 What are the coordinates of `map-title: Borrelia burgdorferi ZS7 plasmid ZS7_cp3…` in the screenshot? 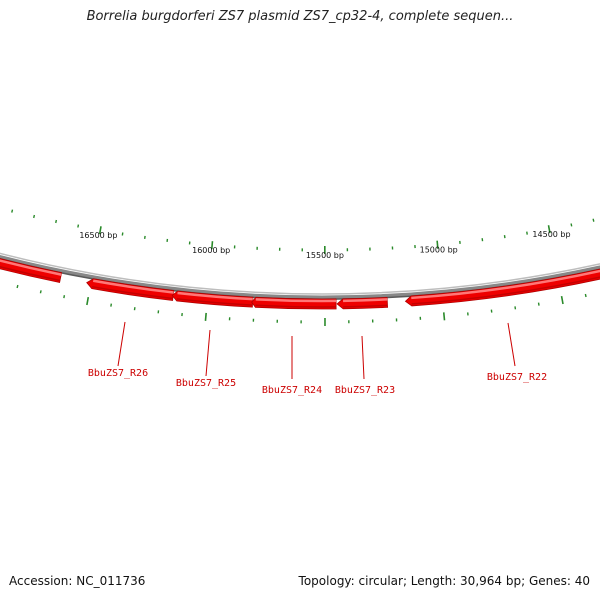 It's located at (300, 16).